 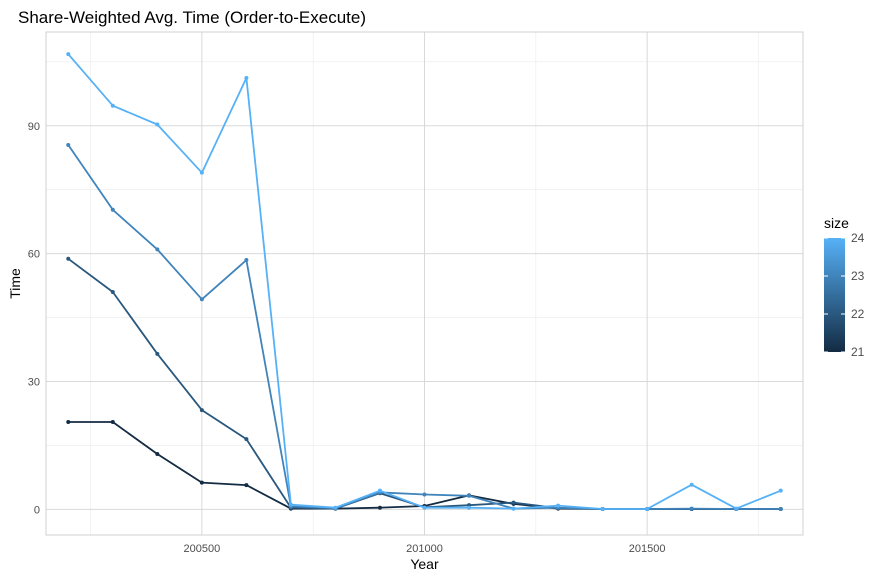 I want to click on y-tick-label: 60, so click(x=34, y=255).